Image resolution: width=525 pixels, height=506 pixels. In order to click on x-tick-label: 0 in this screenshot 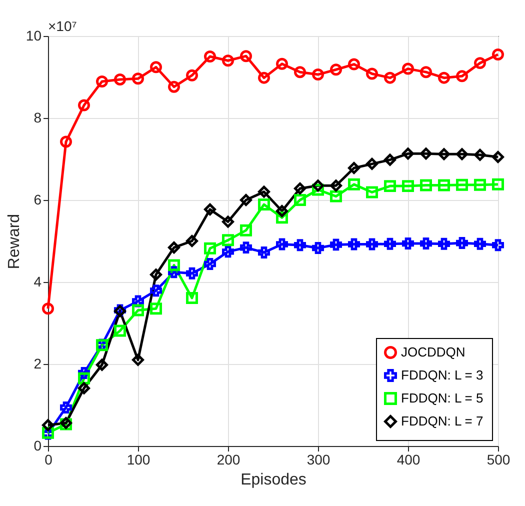, I will do `click(48, 460)`.